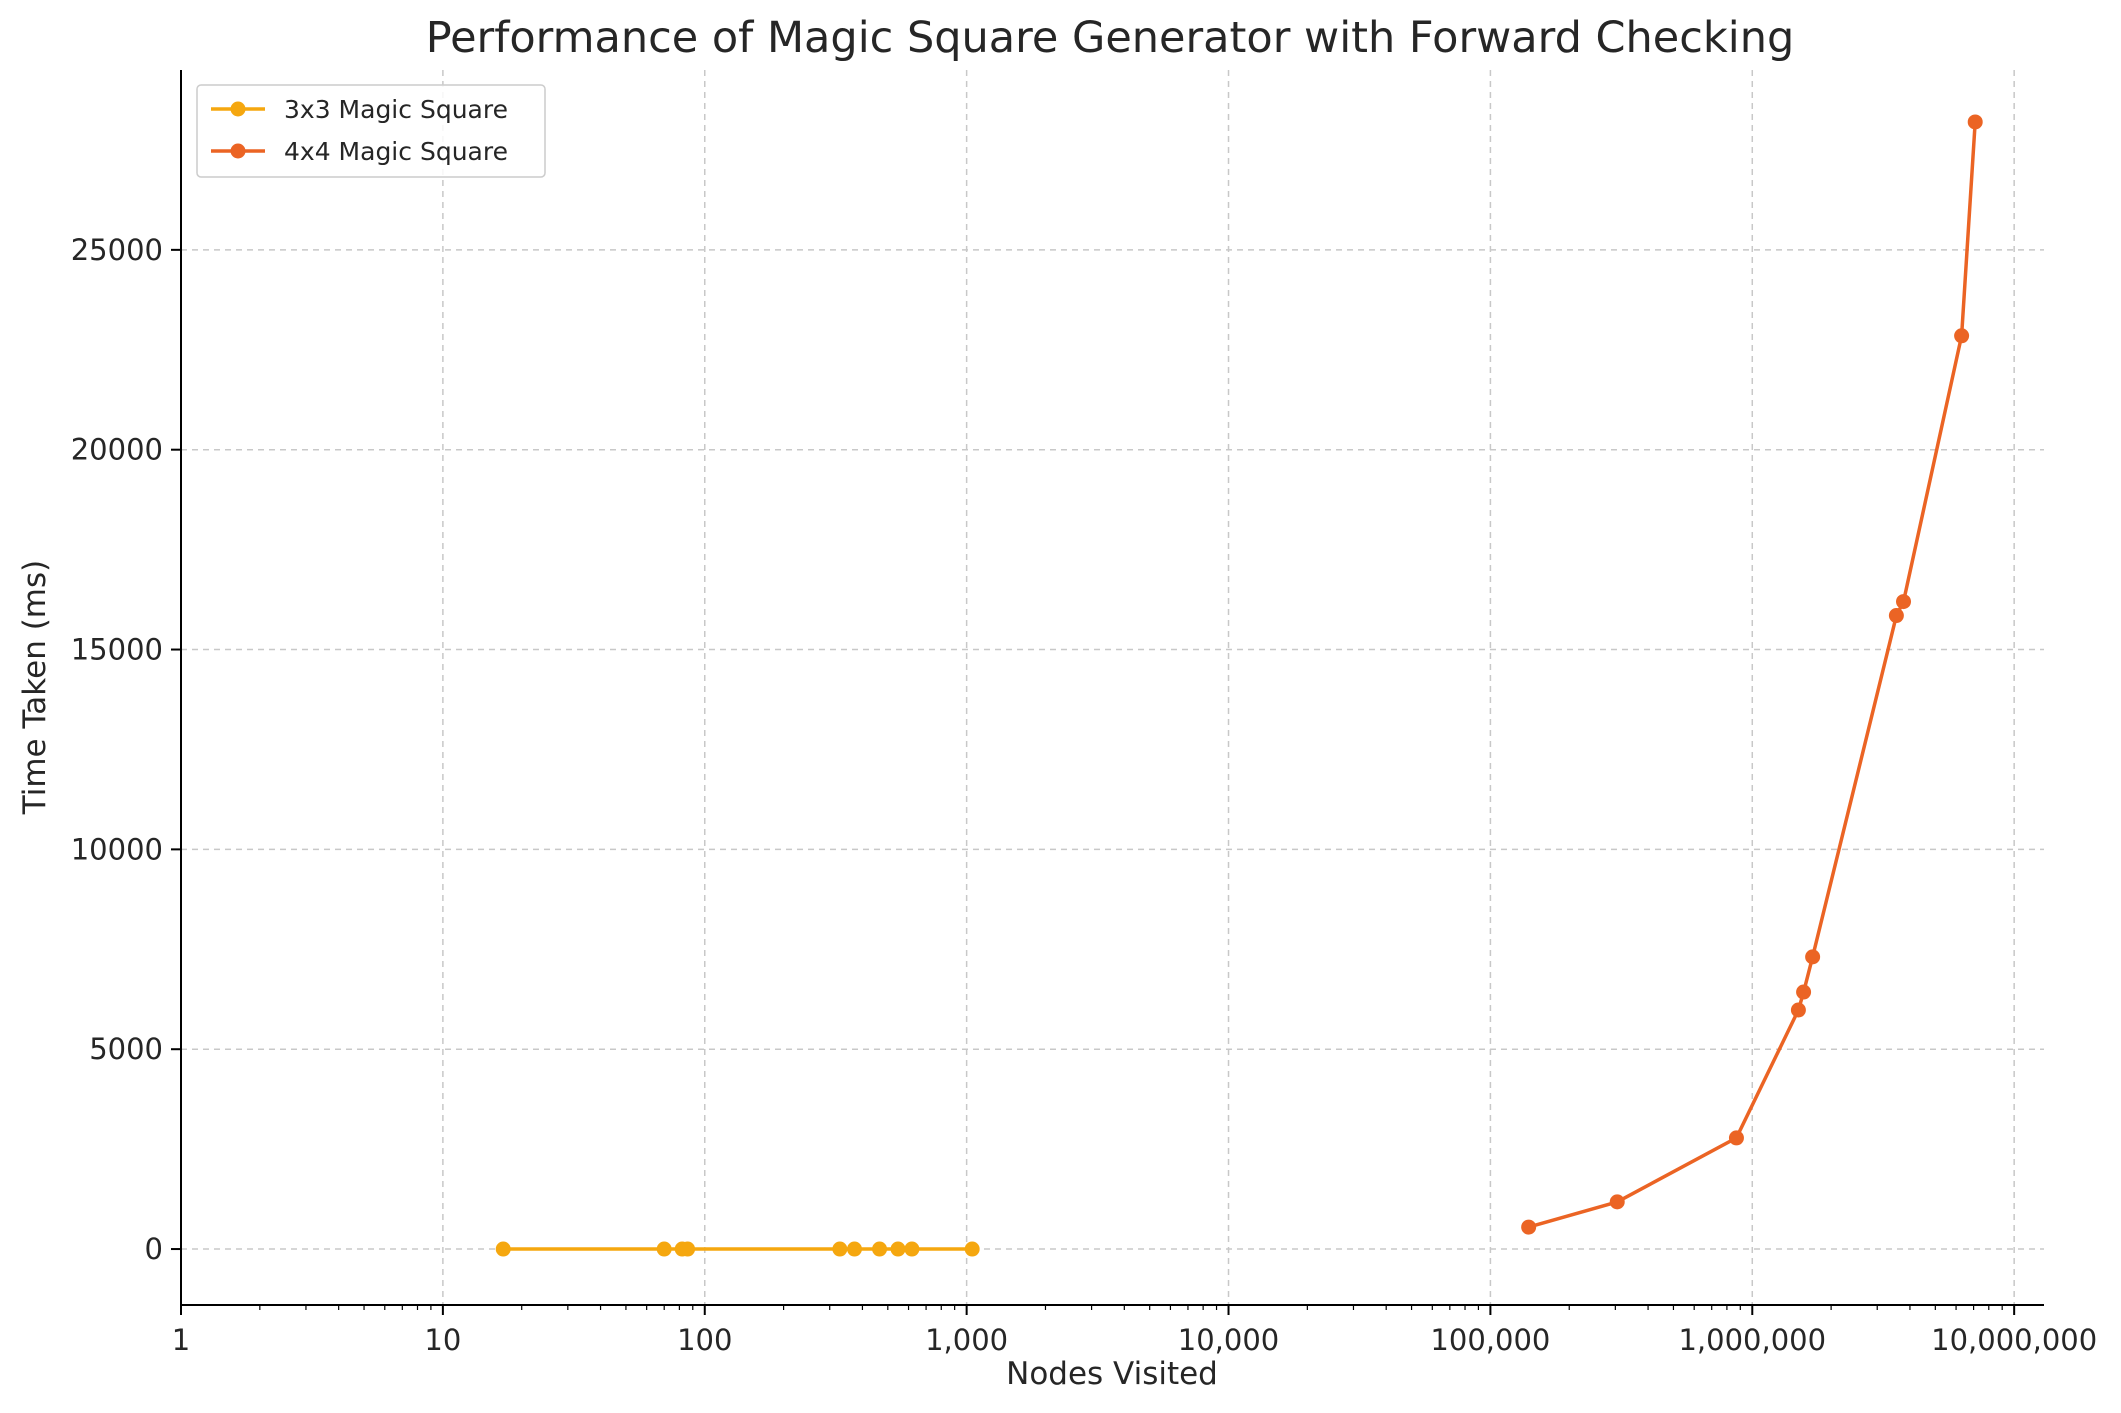 The height and width of the screenshot is (1413, 2121). Describe the element at coordinates (154, 1249) in the screenshot. I see `y-tick-label: 0` at that location.